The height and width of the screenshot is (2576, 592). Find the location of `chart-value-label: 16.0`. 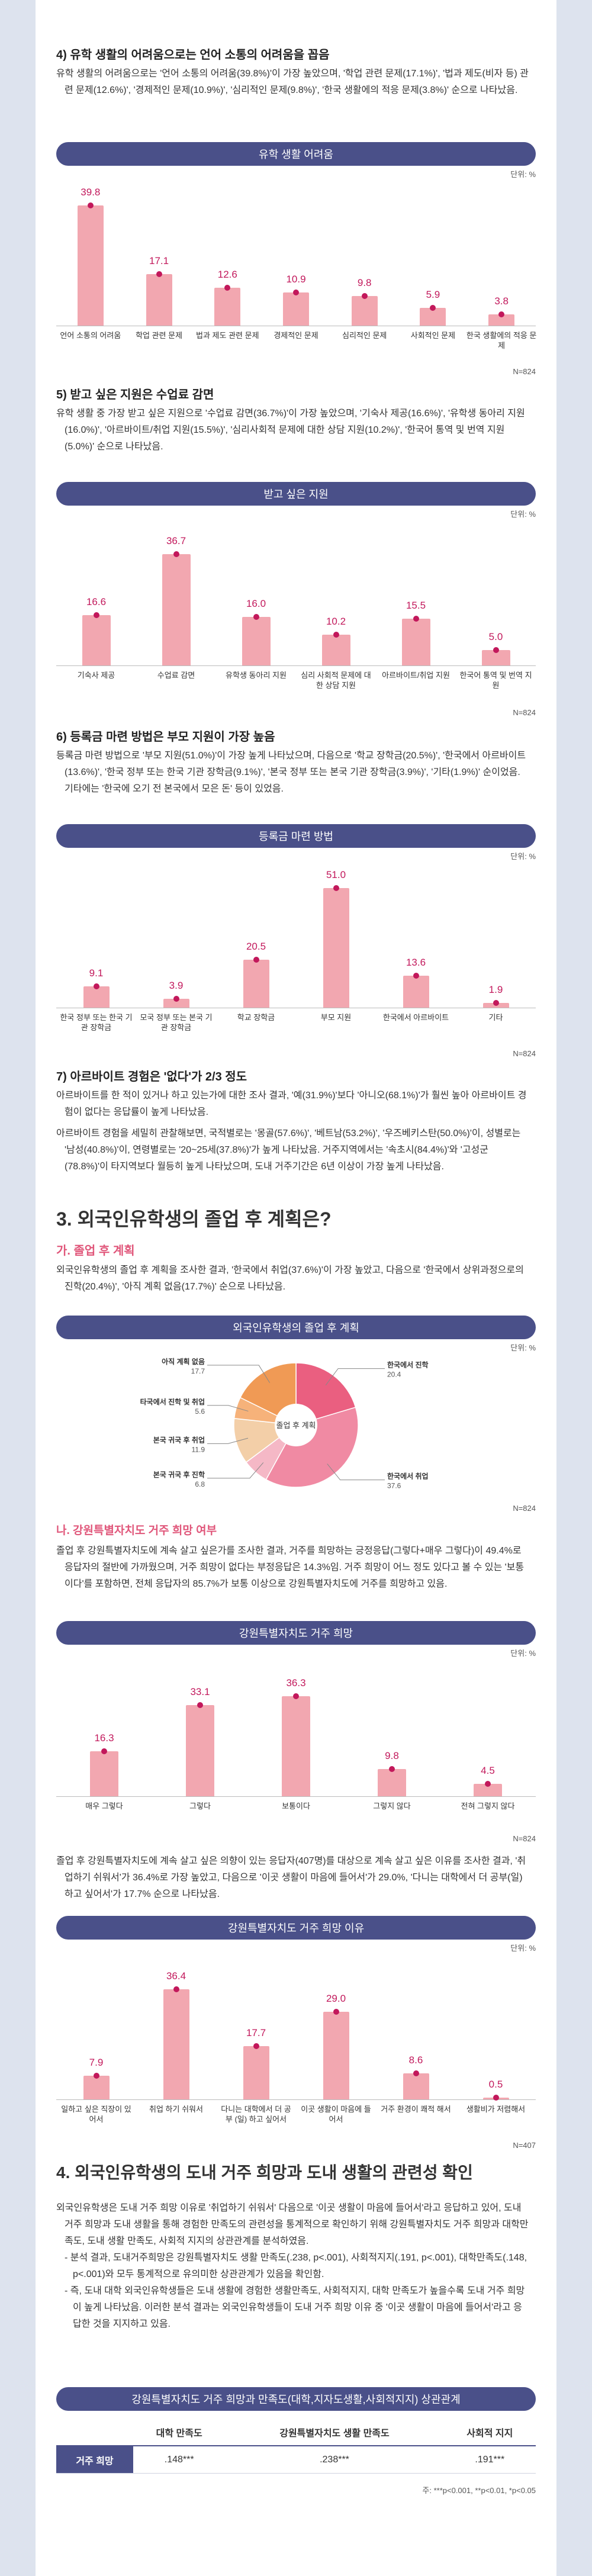

chart-value-label: 16.0 is located at coordinates (256, 604).